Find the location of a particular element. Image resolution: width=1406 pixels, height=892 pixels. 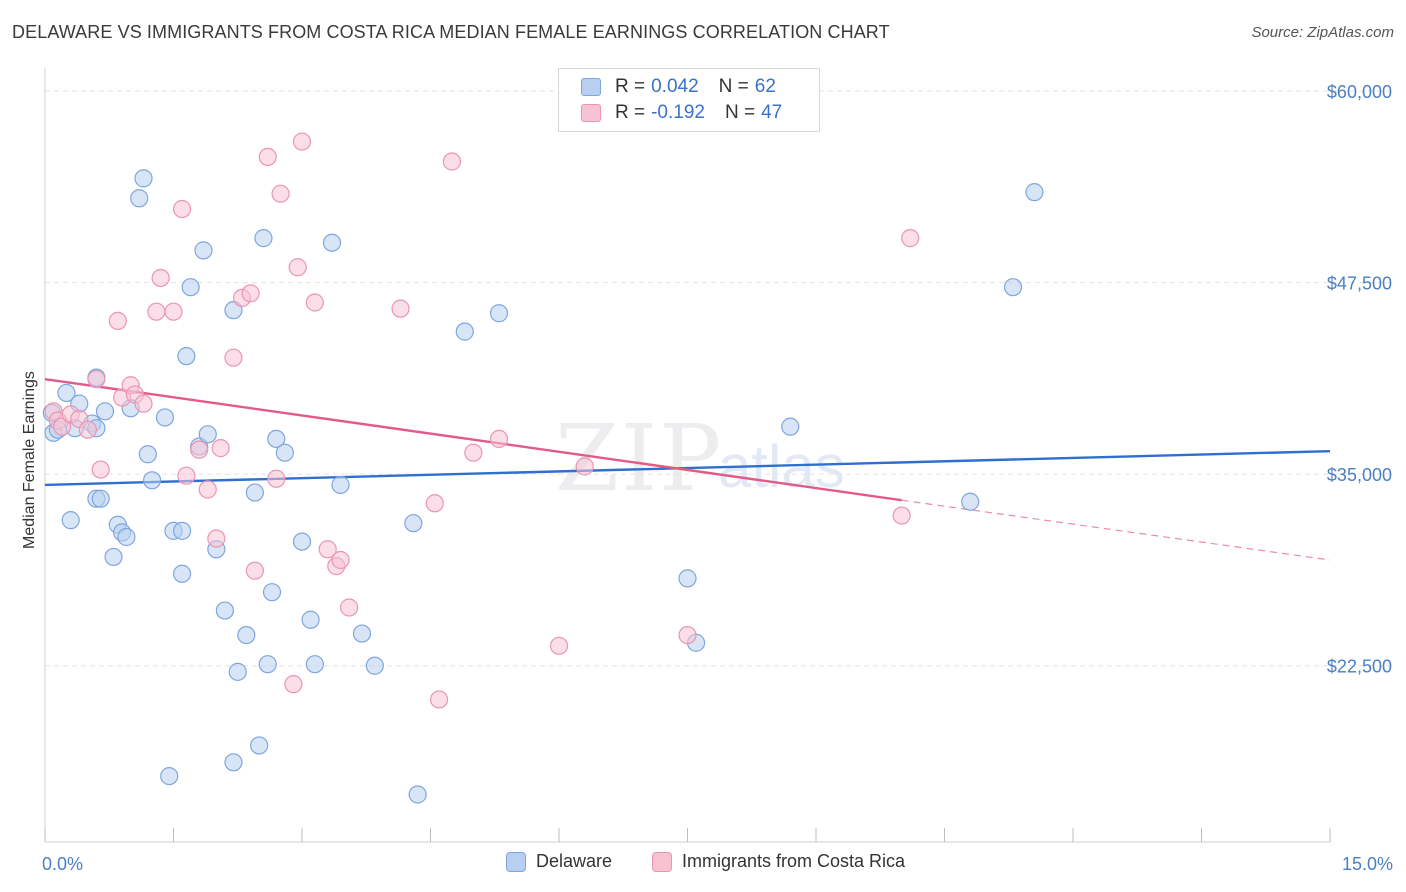

costa-rica-trend-line is located at coordinates (473, 439).